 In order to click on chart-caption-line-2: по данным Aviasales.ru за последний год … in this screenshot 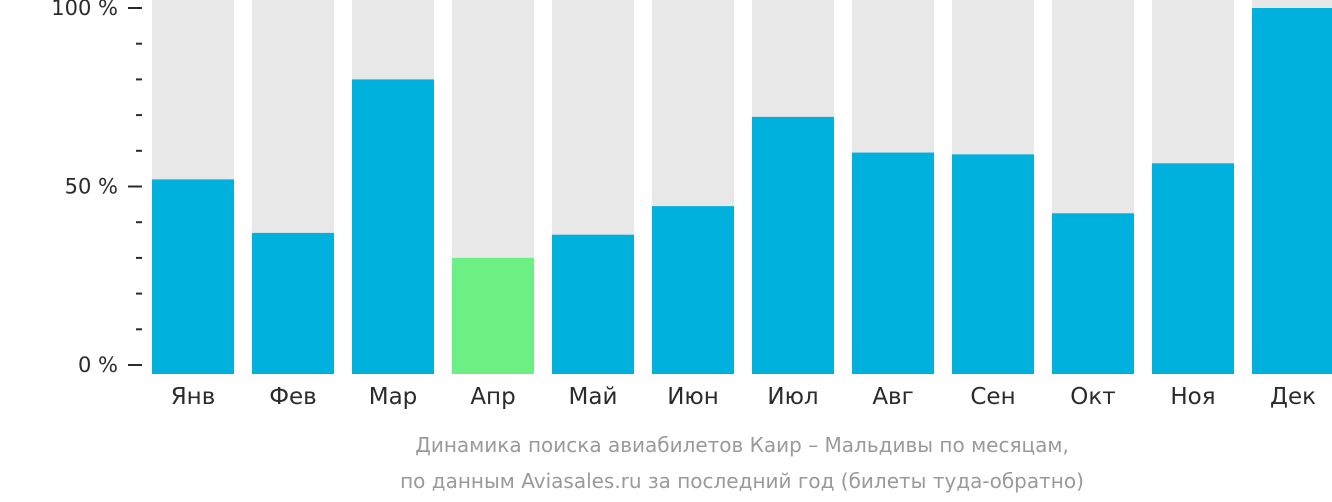, I will do `click(742, 481)`.